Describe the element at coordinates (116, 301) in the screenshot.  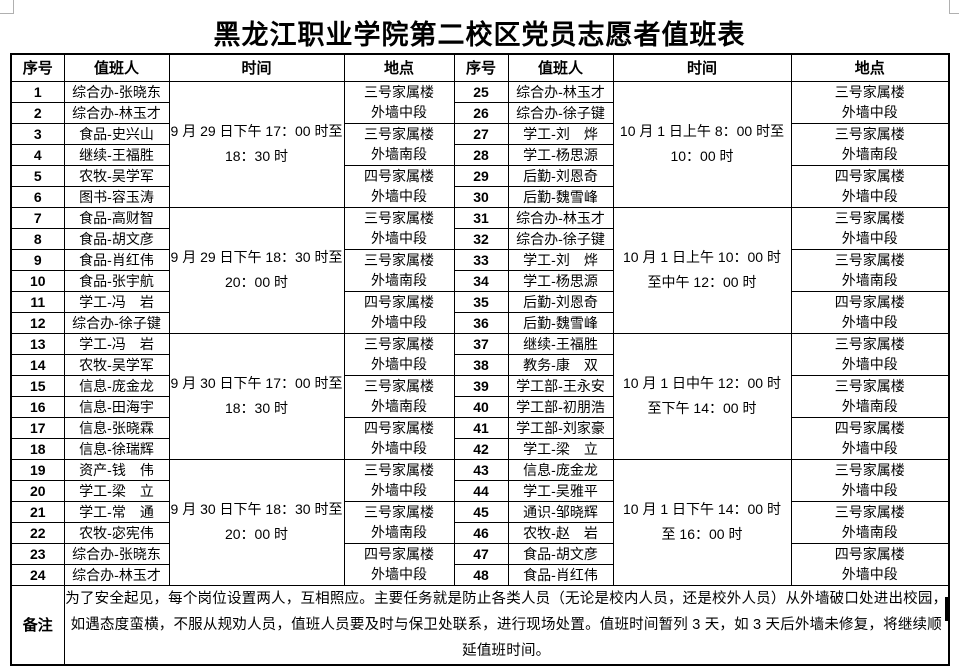
I see `cell-person-left: 学工-冯 岩` at that location.